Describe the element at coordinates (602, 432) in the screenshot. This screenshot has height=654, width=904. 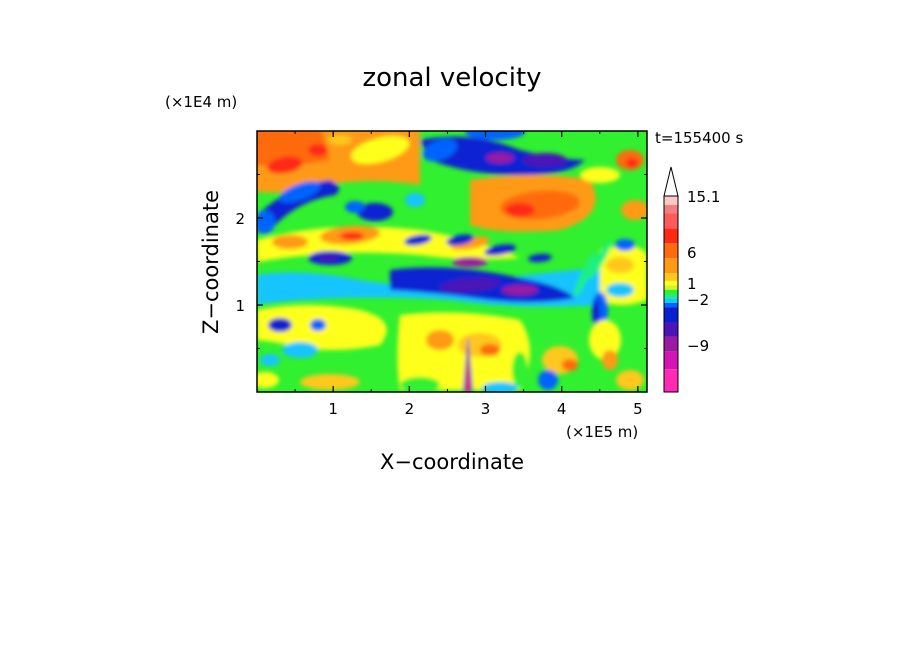
I see `x-axis-unit: (×1E5 m)` at that location.